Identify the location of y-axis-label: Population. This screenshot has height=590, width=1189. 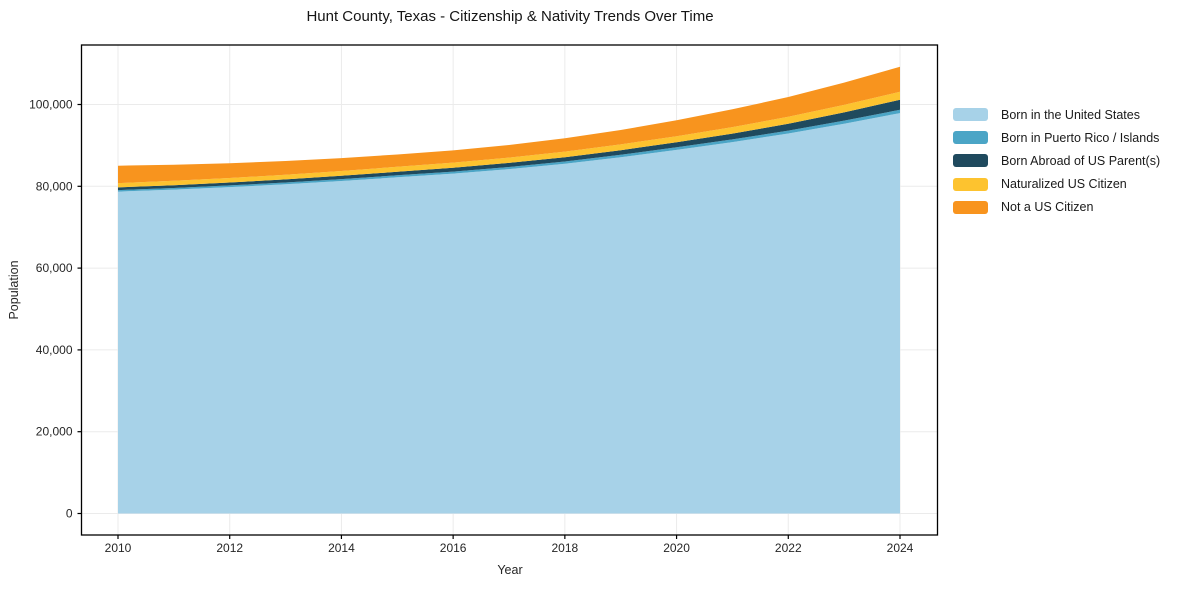
(14, 290).